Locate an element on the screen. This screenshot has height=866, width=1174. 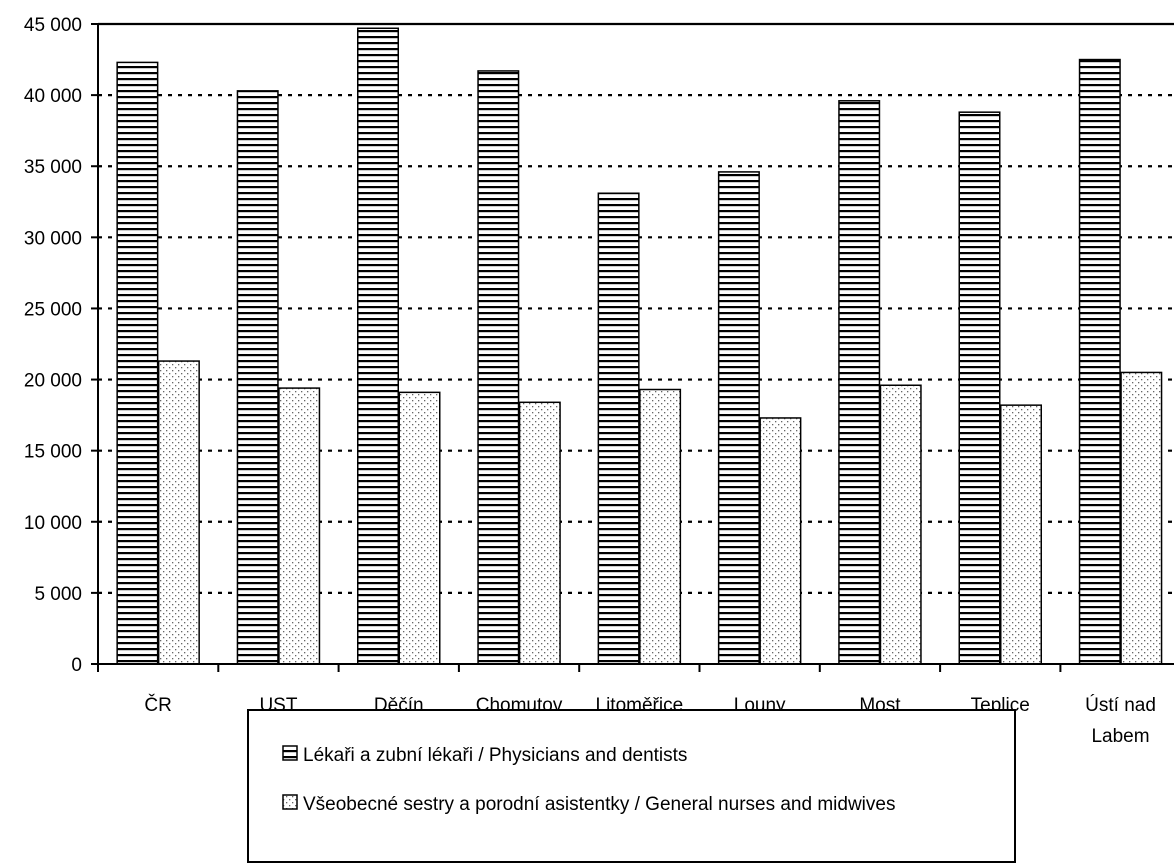
legend-box is located at coordinates (631, 786).